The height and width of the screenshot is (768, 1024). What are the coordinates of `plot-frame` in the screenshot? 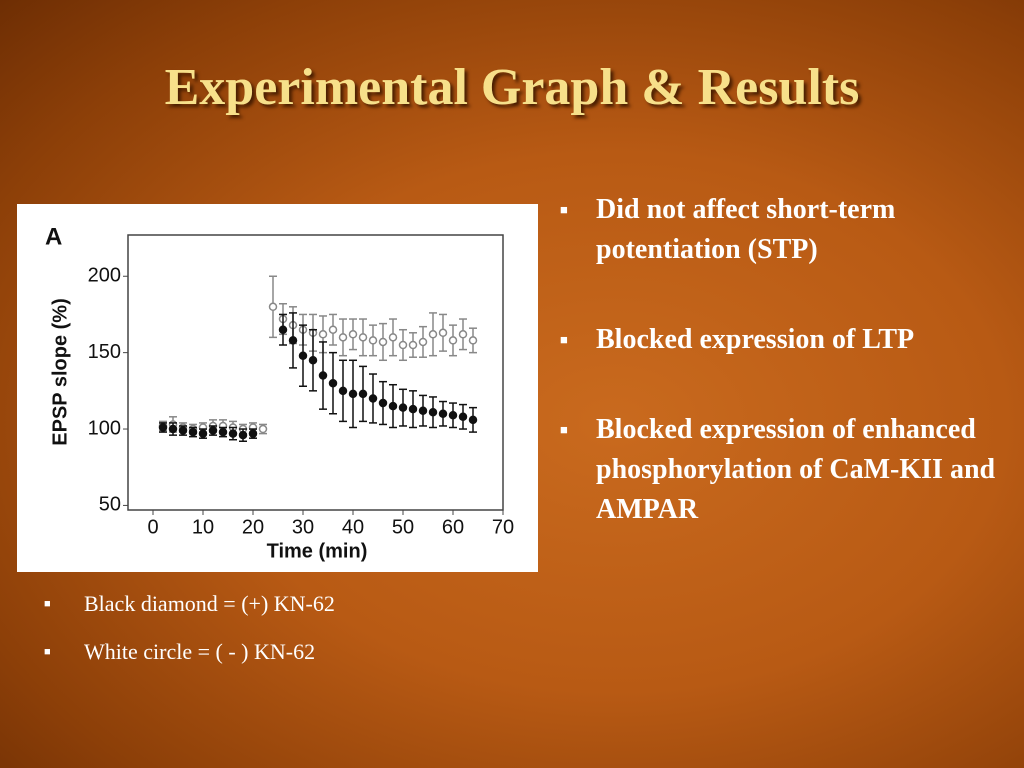 It's located at (315, 372).